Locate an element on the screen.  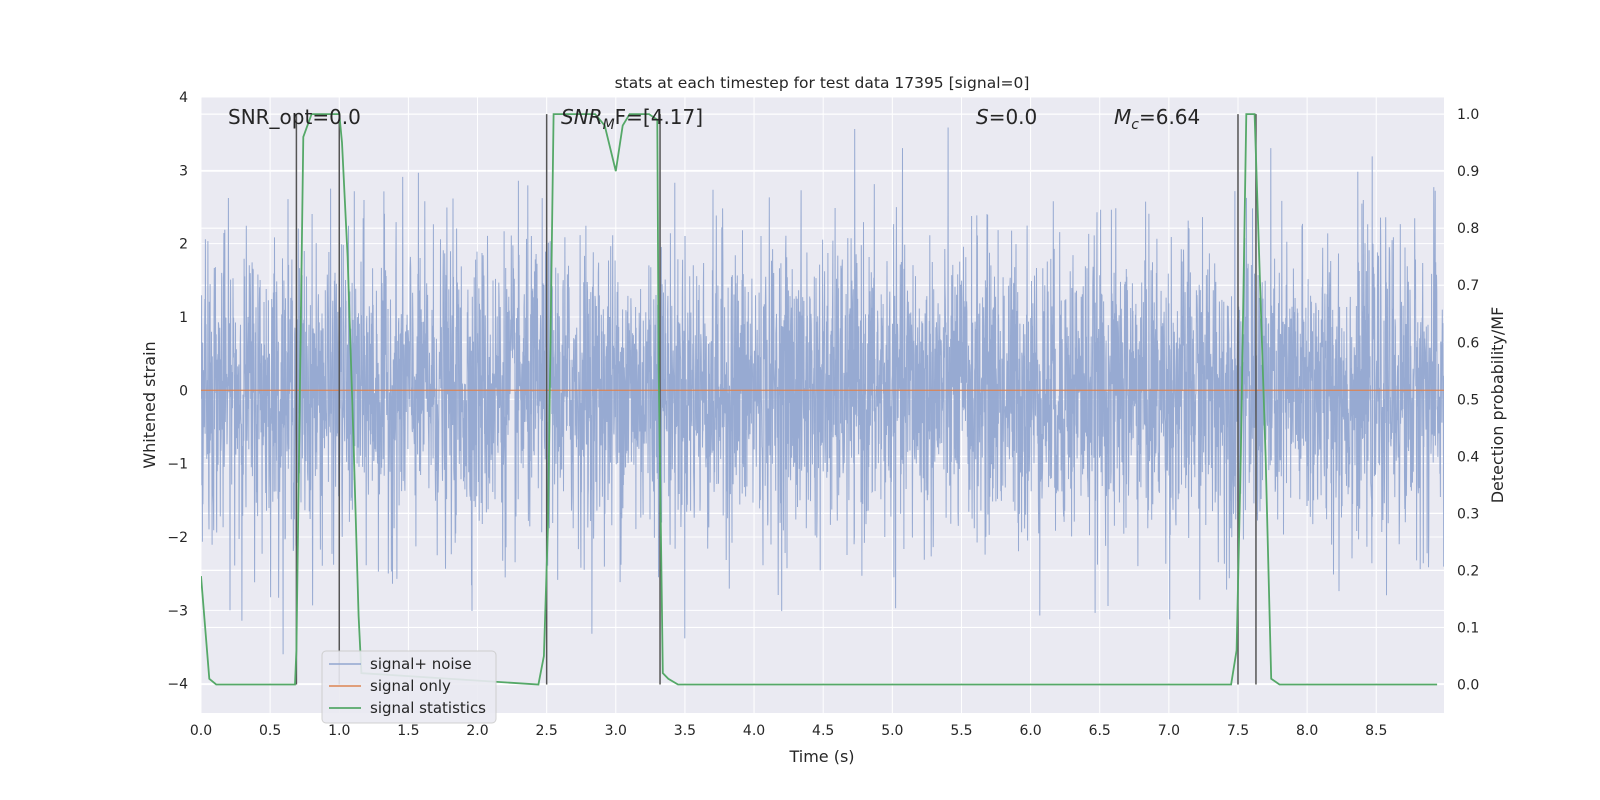
y-right-tick-labels: 0.0 0.1 0.2 0.3 0.4 0.5 0.6 0.7 0.8 0.9 1.0 is located at coordinates (1468, 400).